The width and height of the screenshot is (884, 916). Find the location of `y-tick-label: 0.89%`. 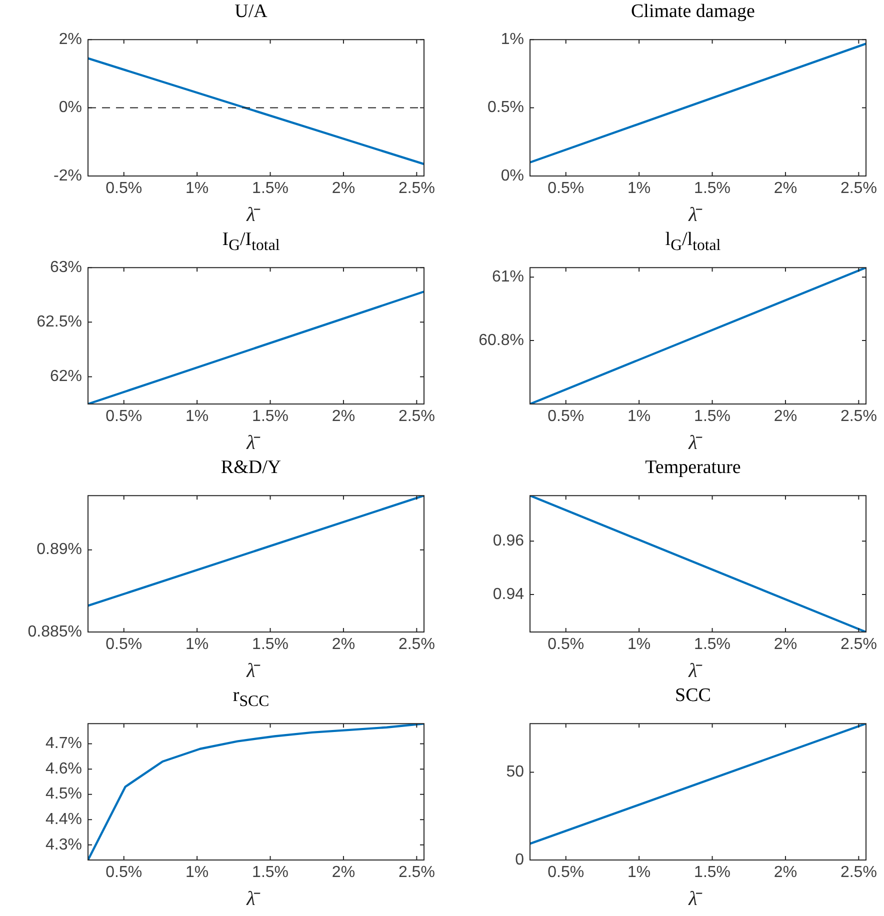

y-tick-label: 0.89% is located at coordinates (59, 549).